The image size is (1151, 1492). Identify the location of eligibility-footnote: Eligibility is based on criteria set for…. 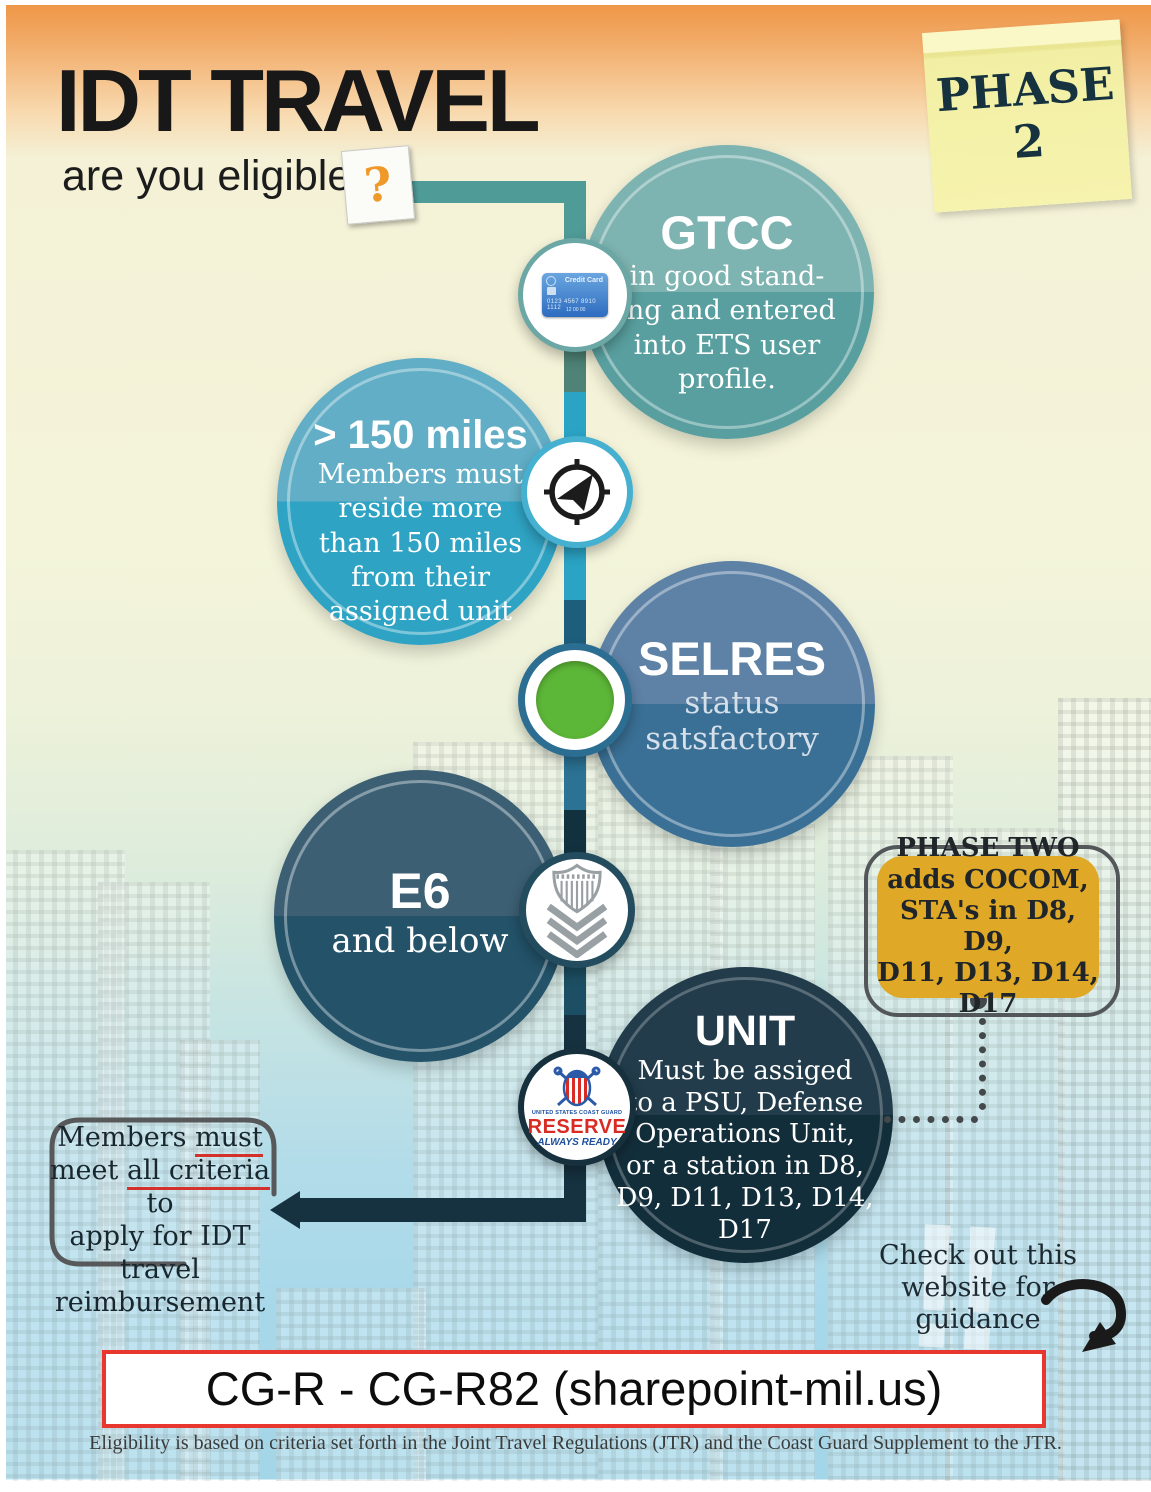
(575, 1443).